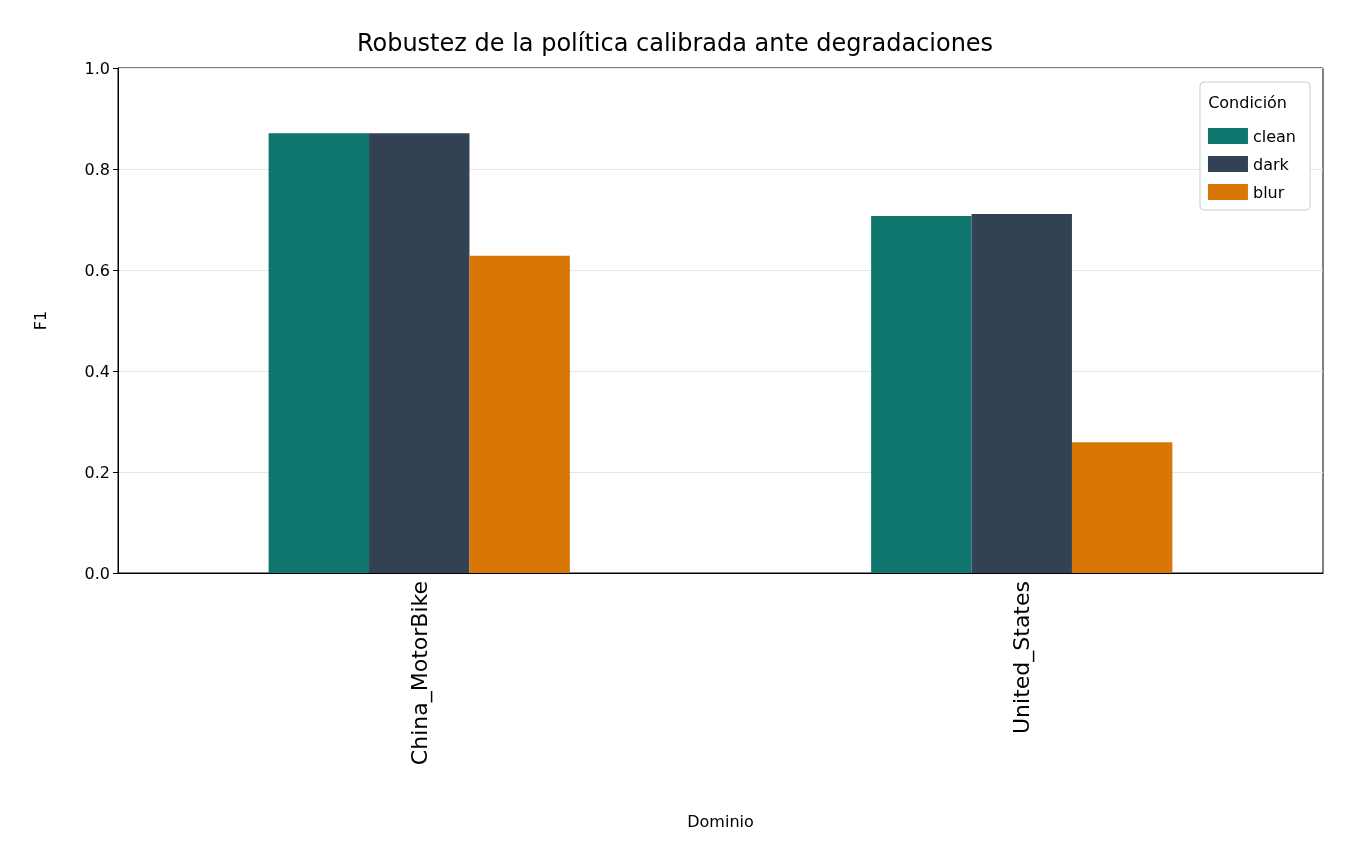  What do you see at coordinates (40, 320) in the screenshot?
I see `y-axis-title: F1` at bounding box center [40, 320].